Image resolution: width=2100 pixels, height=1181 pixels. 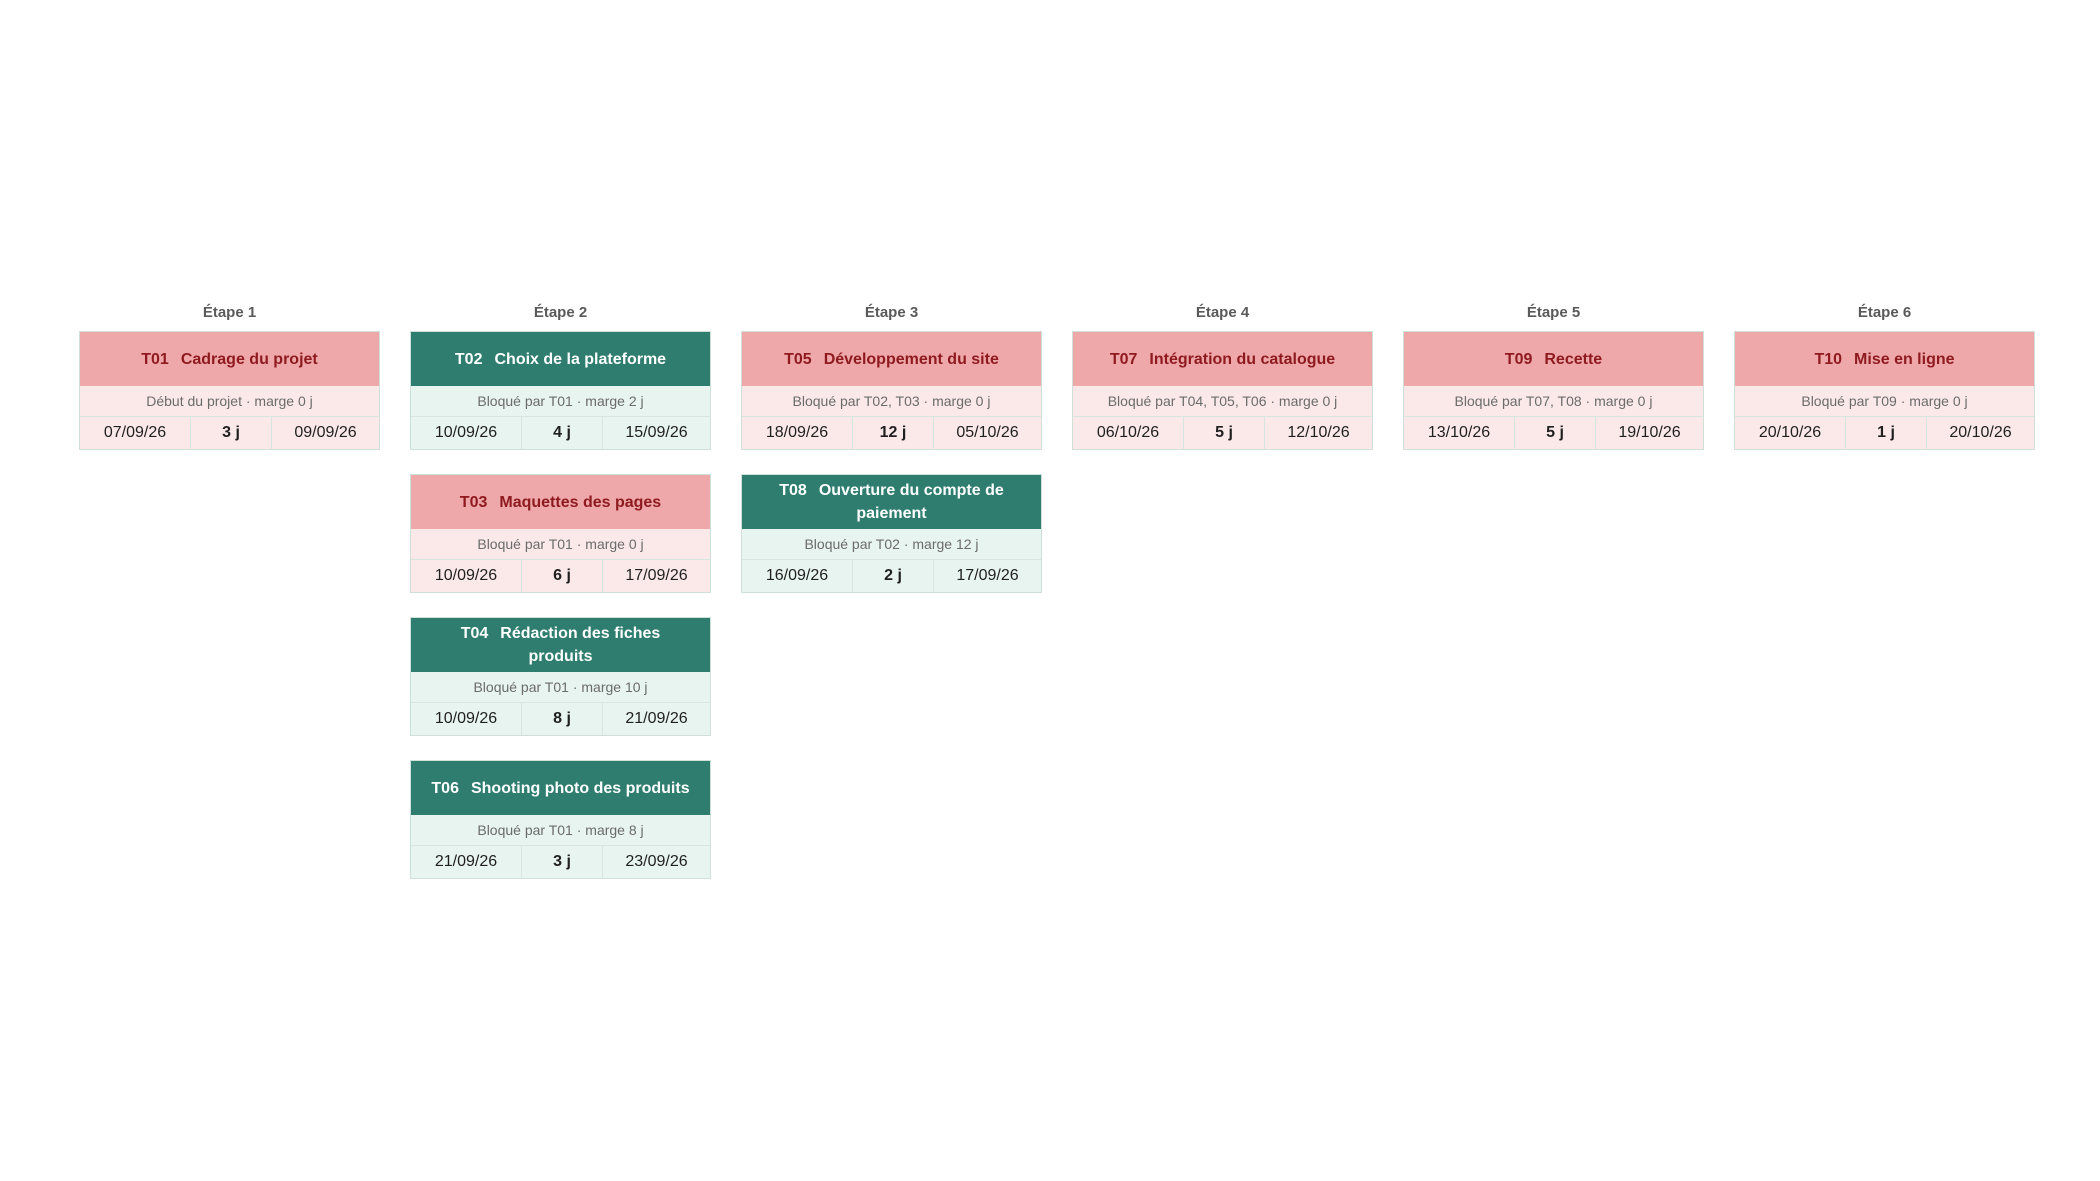 What do you see at coordinates (1459, 433) in the screenshot?
I see `task-start-date: 13/10/26` at bounding box center [1459, 433].